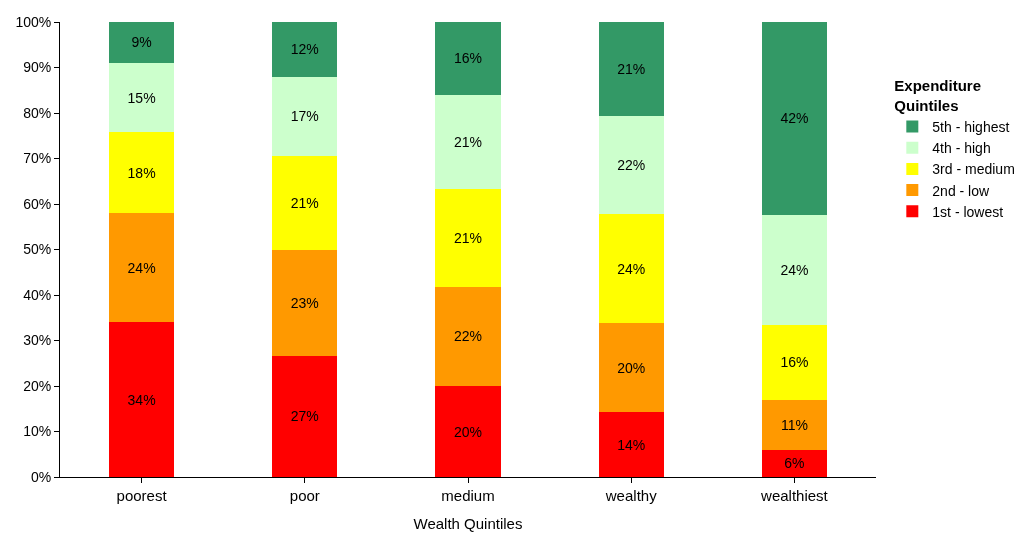  I want to click on data-label: 12%, so click(304, 49).